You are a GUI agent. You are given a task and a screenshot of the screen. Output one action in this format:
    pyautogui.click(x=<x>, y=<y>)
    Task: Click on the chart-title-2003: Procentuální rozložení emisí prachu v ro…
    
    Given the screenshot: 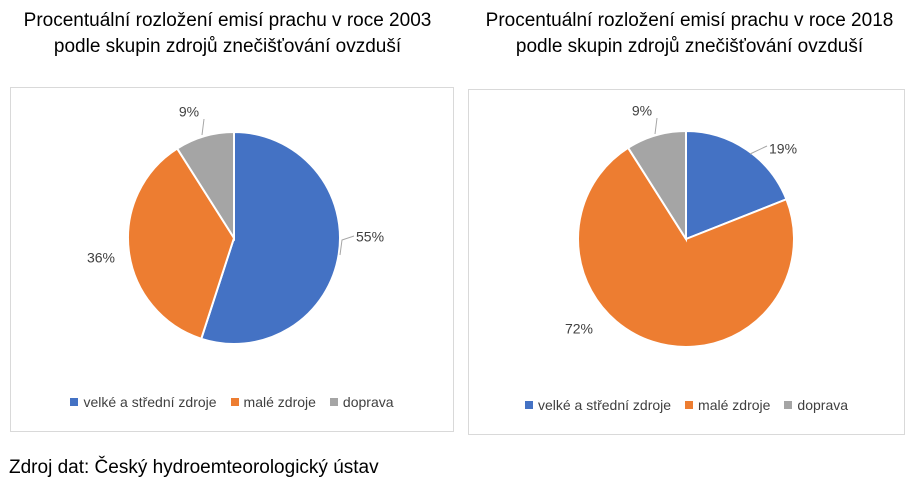 What is the action you would take?
    pyautogui.click(x=227, y=34)
    